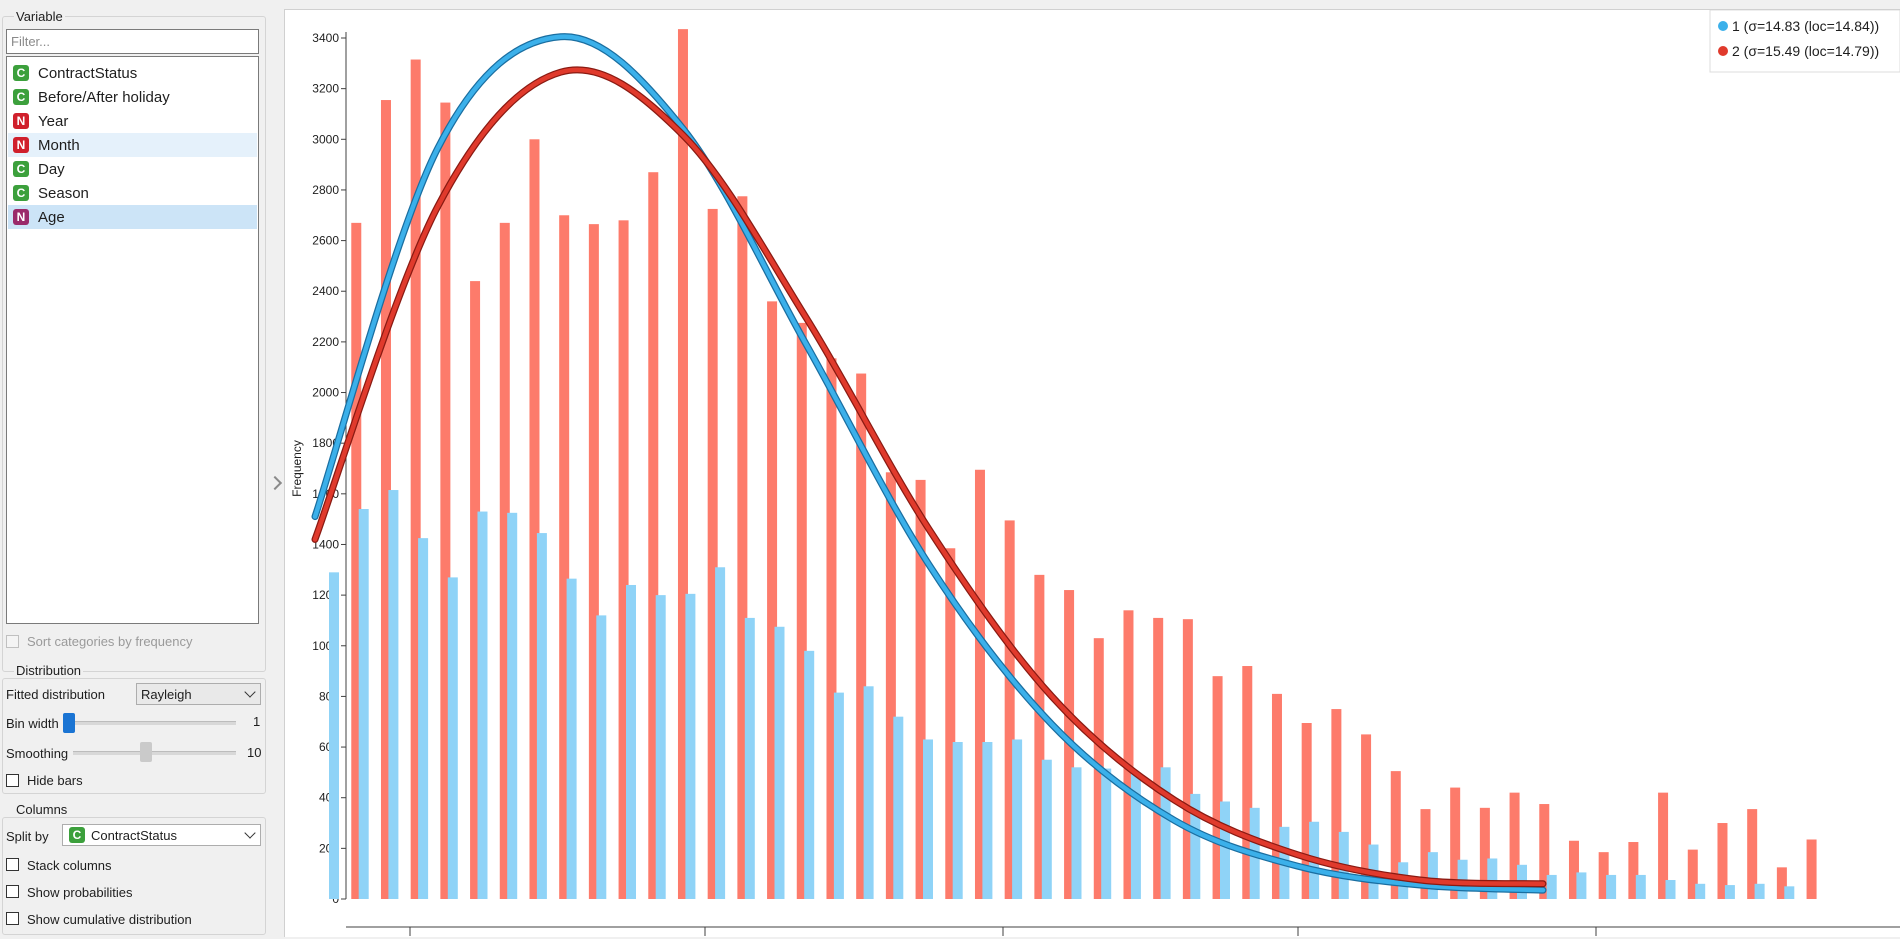  What do you see at coordinates (1723, 26) in the screenshot?
I see `legend-marker-icon` at bounding box center [1723, 26].